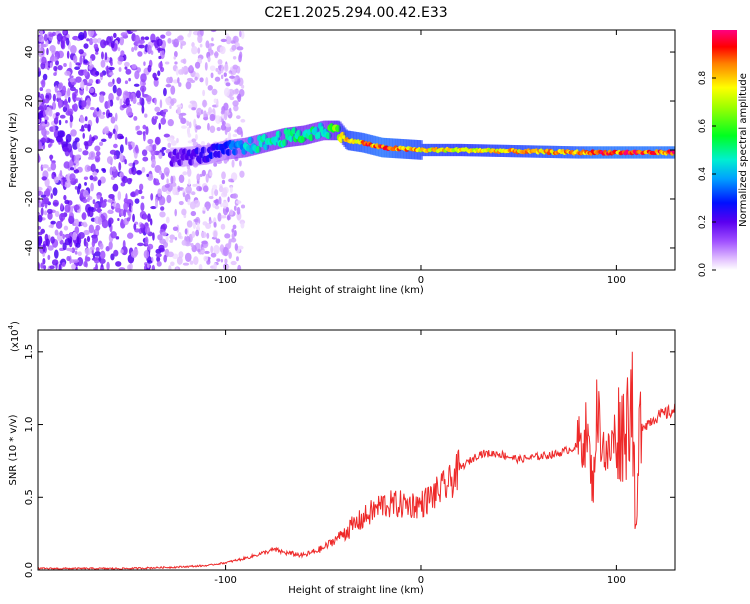  What do you see at coordinates (29, 199) in the screenshot?
I see `spectrogram-y-tick-label: -20` at bounding box center [29, 199].